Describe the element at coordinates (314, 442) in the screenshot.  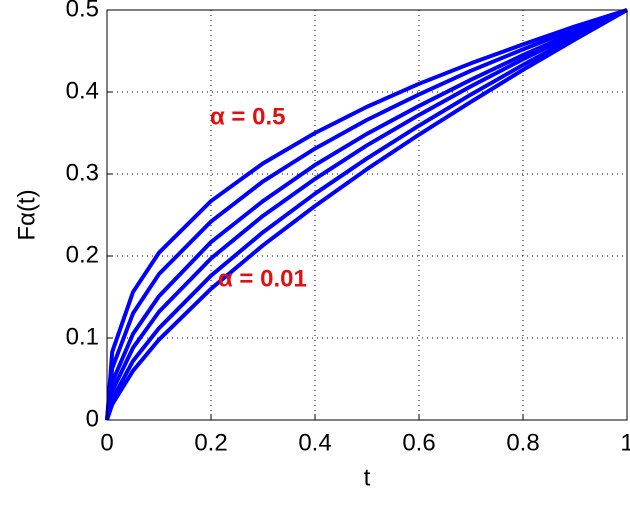
I see `x-tick-label: 0.4` at that location.